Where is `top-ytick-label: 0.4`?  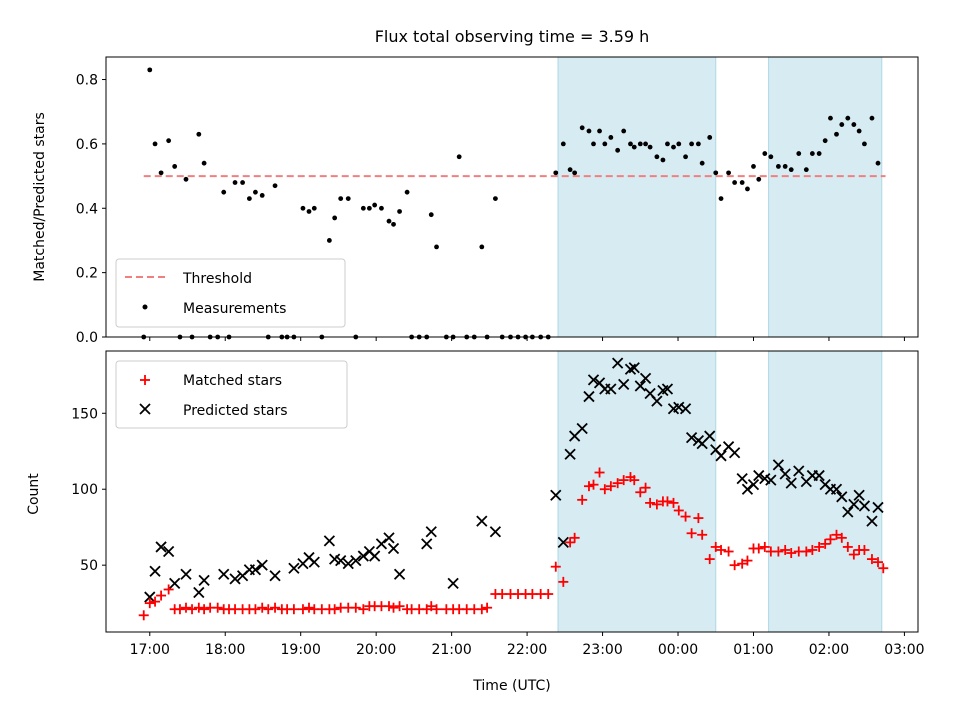
top-ytick-label: 0.4 is located at coordinates (87, 209).